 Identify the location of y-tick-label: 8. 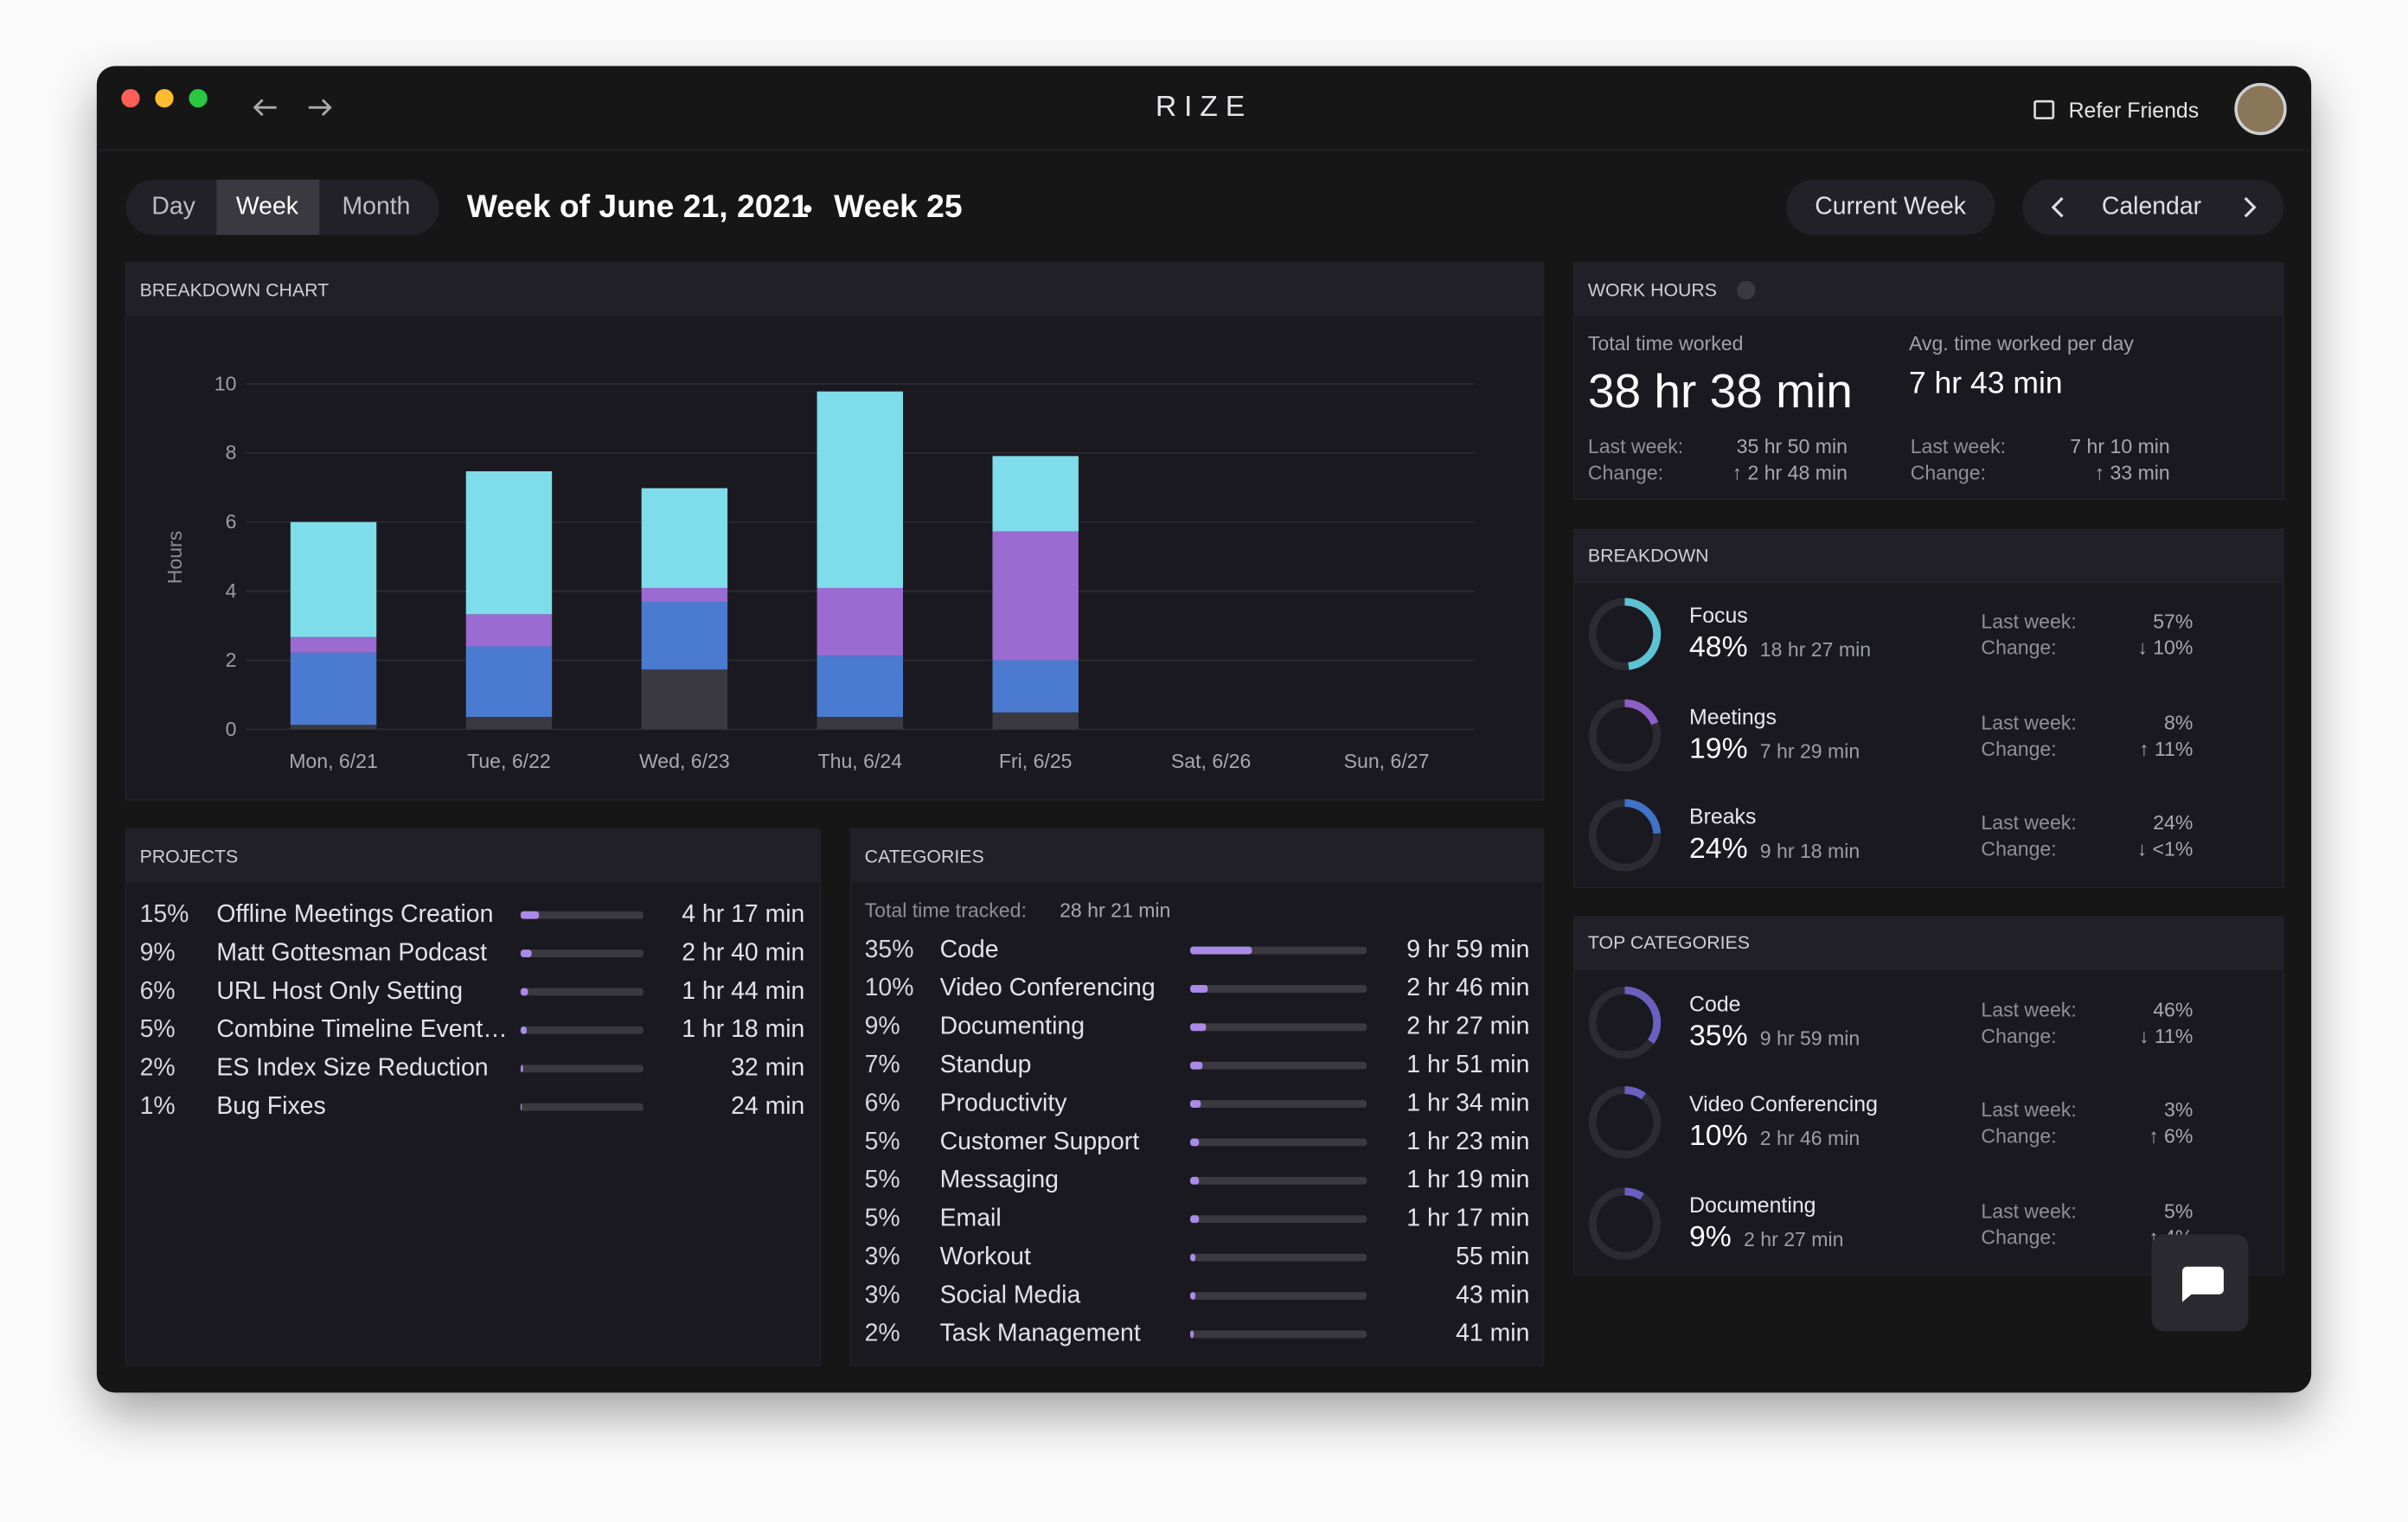
(231, 452).